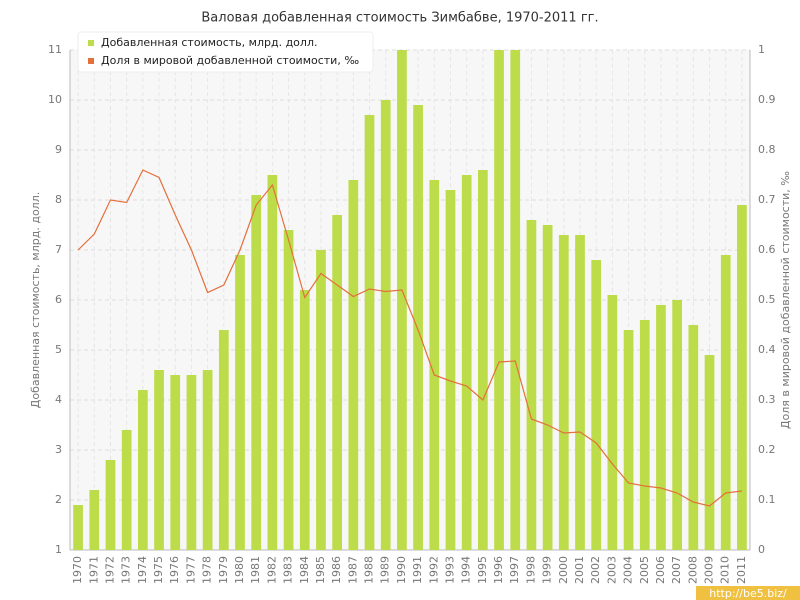  What do you see at coordinates (767, 399) in the screenshot?
I see `y2-tick-label: 0.3` at bounding box center [767, 399].